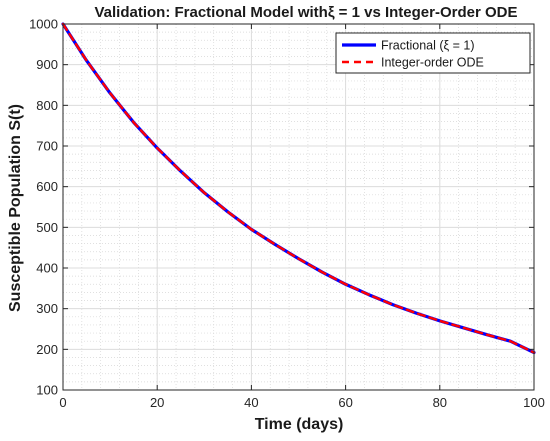  I want to click on x-tick-label: 80, so click(440, 402).